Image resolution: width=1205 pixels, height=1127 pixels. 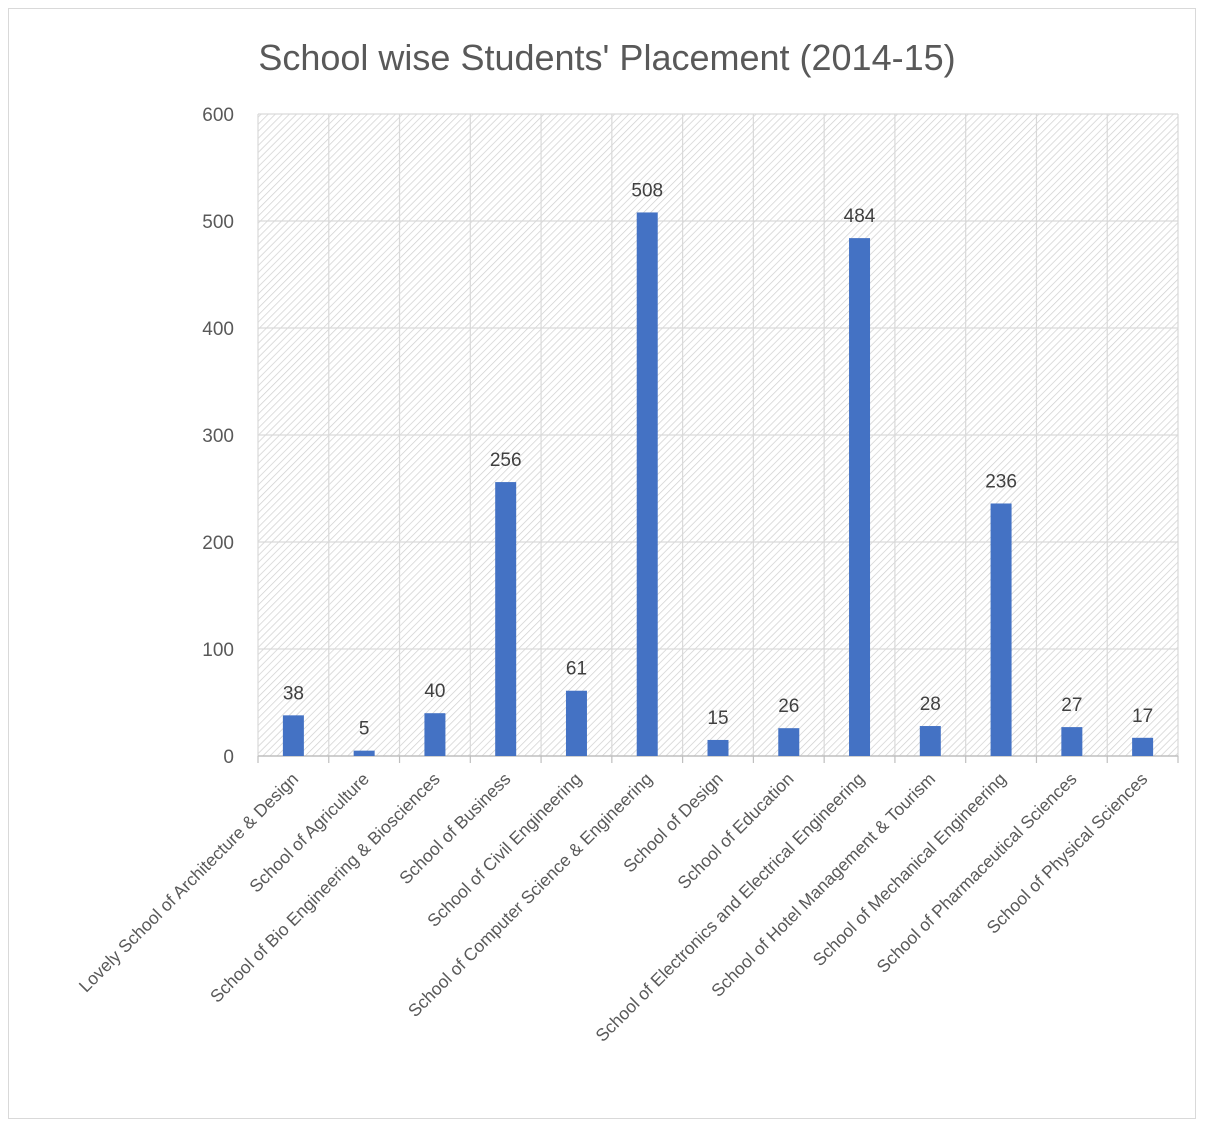 I want to click on data-label: 15, so click(x=717, y=718).